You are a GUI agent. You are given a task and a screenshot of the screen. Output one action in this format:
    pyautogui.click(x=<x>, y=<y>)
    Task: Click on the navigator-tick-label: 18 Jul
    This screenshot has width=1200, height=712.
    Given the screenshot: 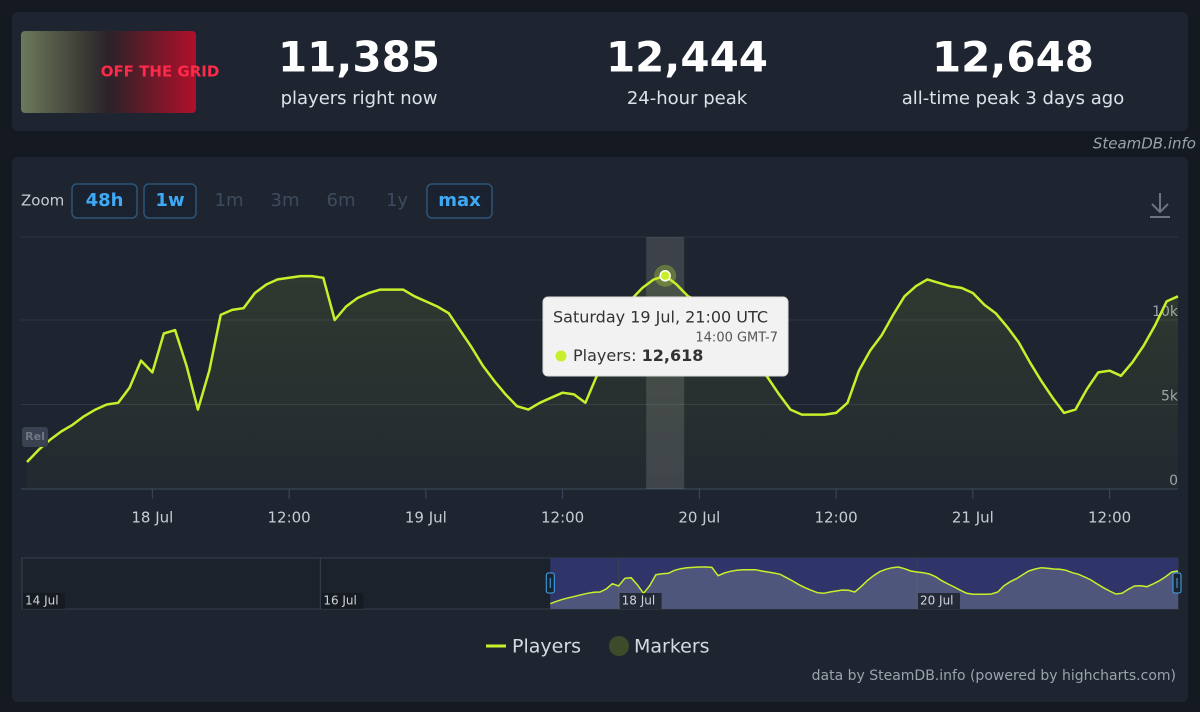 What is the action you would take?
    pyautogui.click(x=639, y=601)
    